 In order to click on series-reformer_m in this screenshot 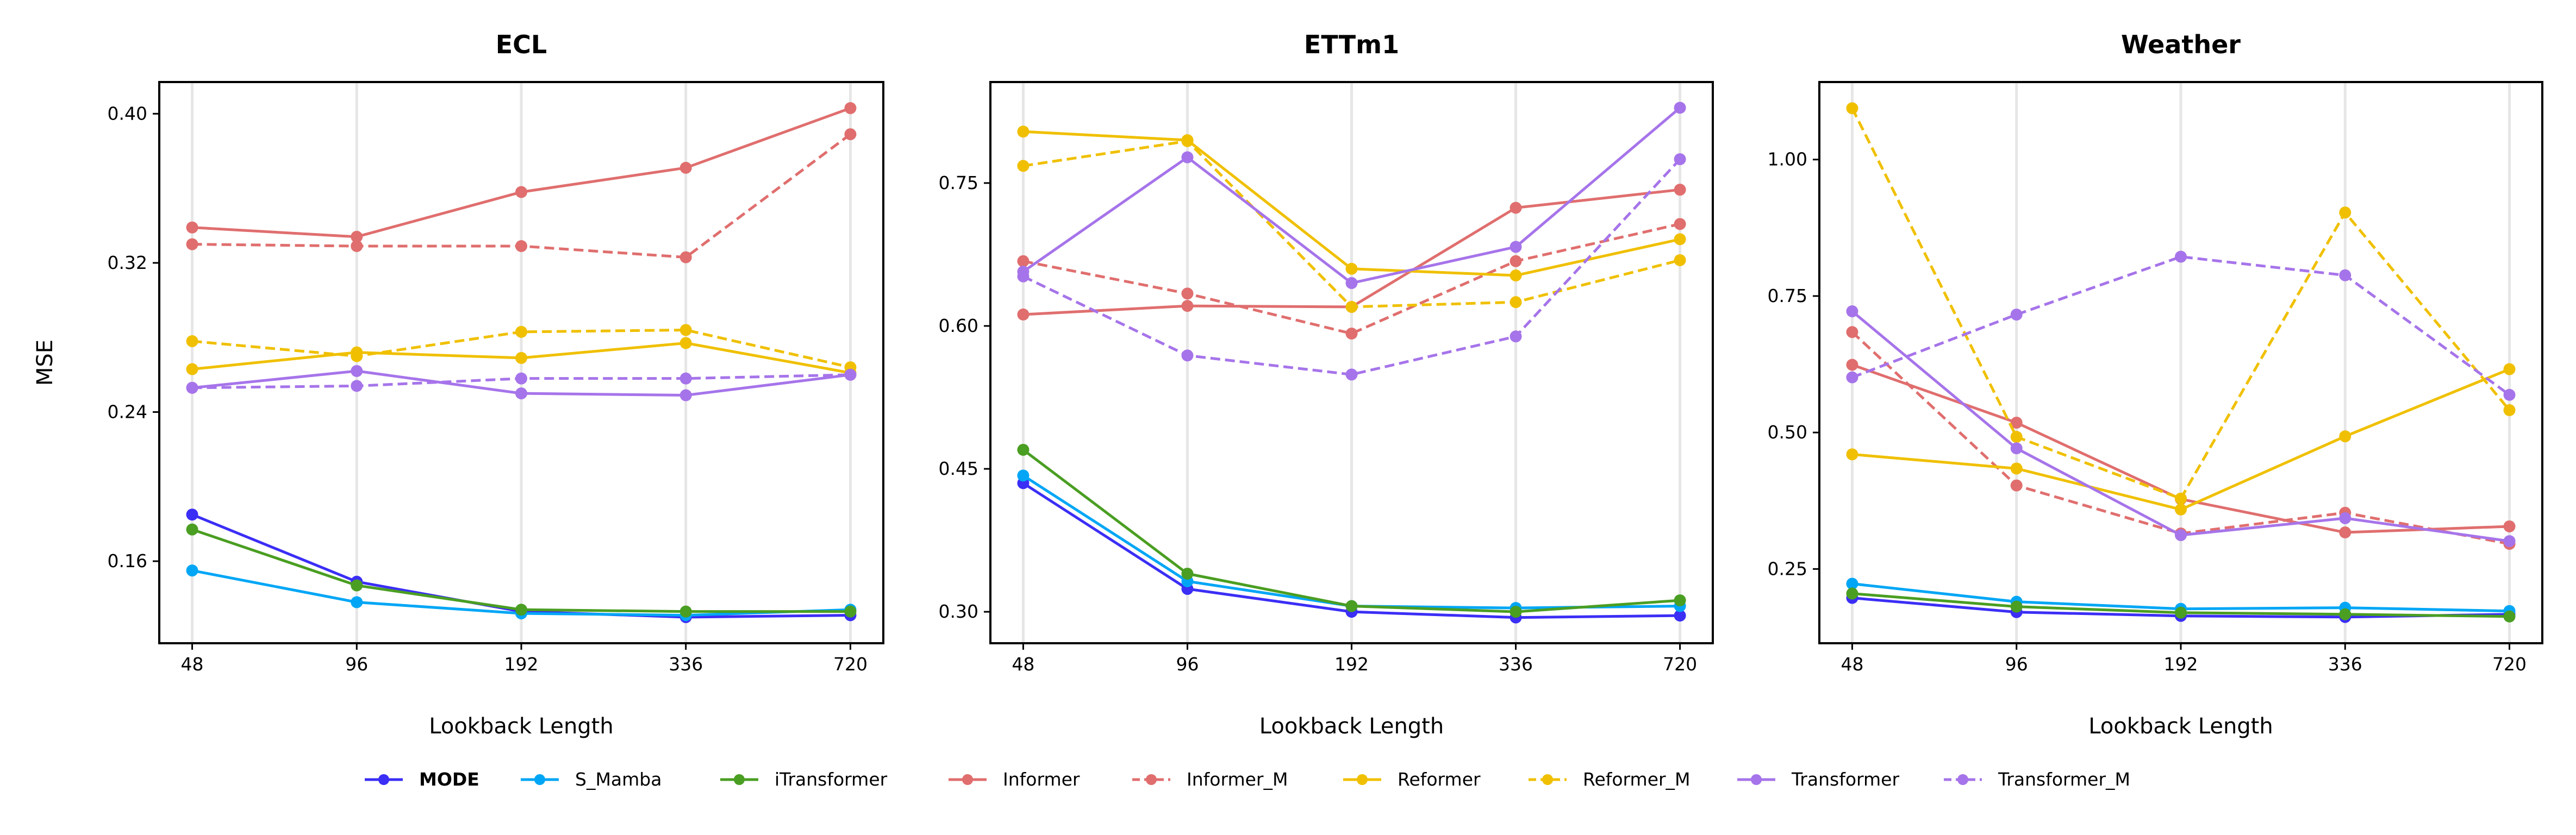, I will do `click(1352, 224)`.